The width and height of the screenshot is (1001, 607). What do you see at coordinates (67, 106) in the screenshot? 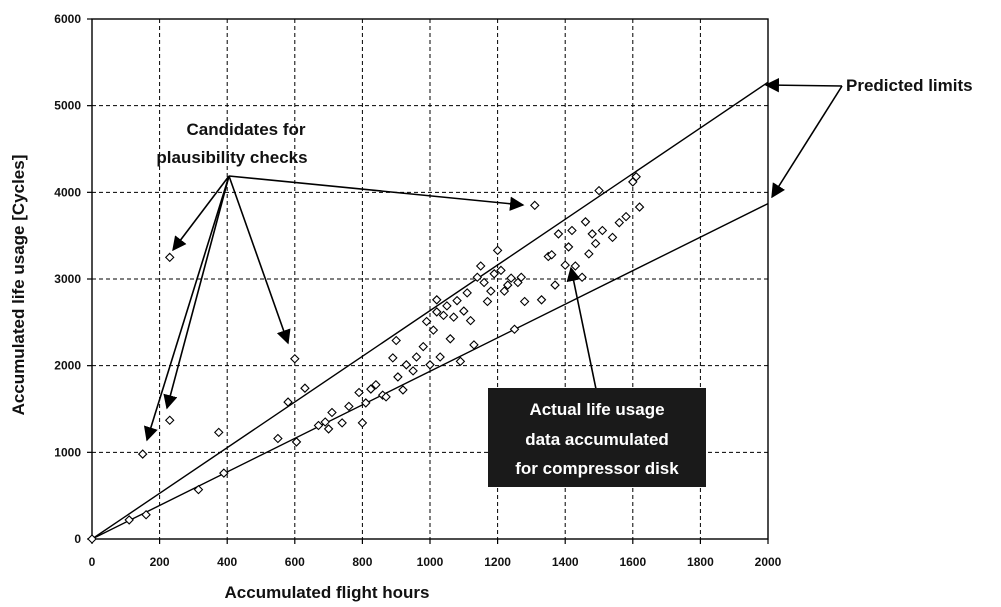
I see `y-tick-label: 5000` at bounding box center [67, 106].